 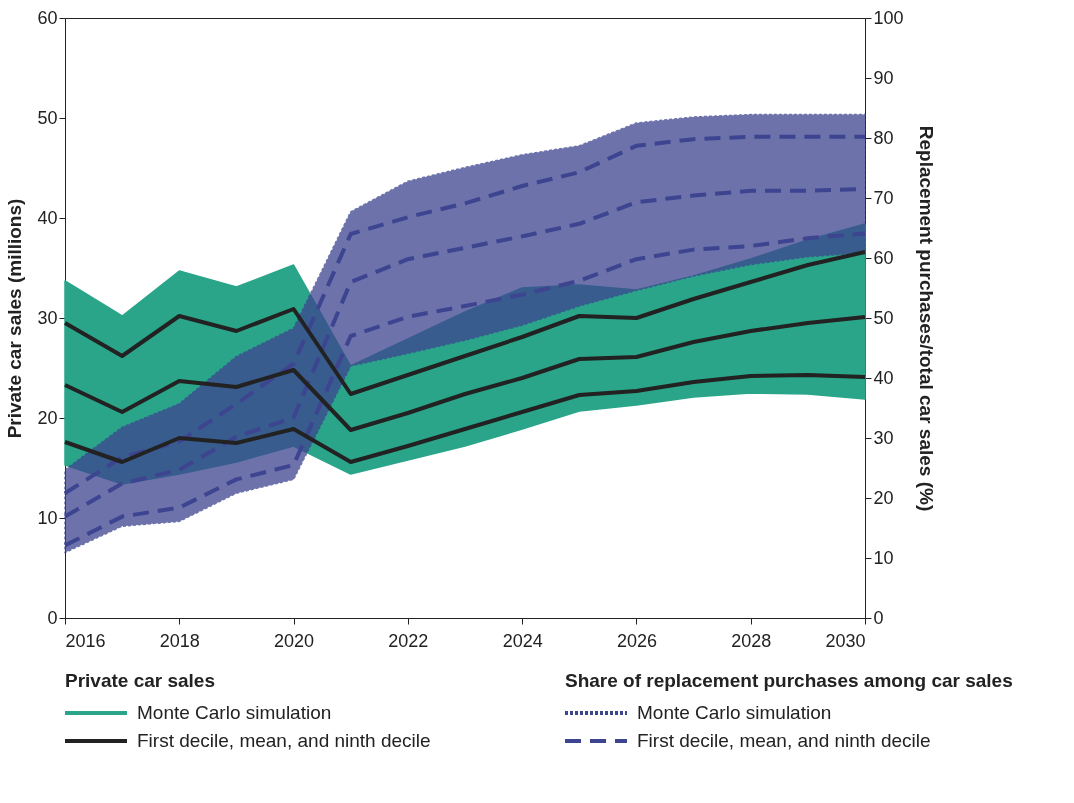 What do you see at coordinates (883, 557) in the screenshot?
I see `y2-tick-label: 10` at bounding box center [883, 557].